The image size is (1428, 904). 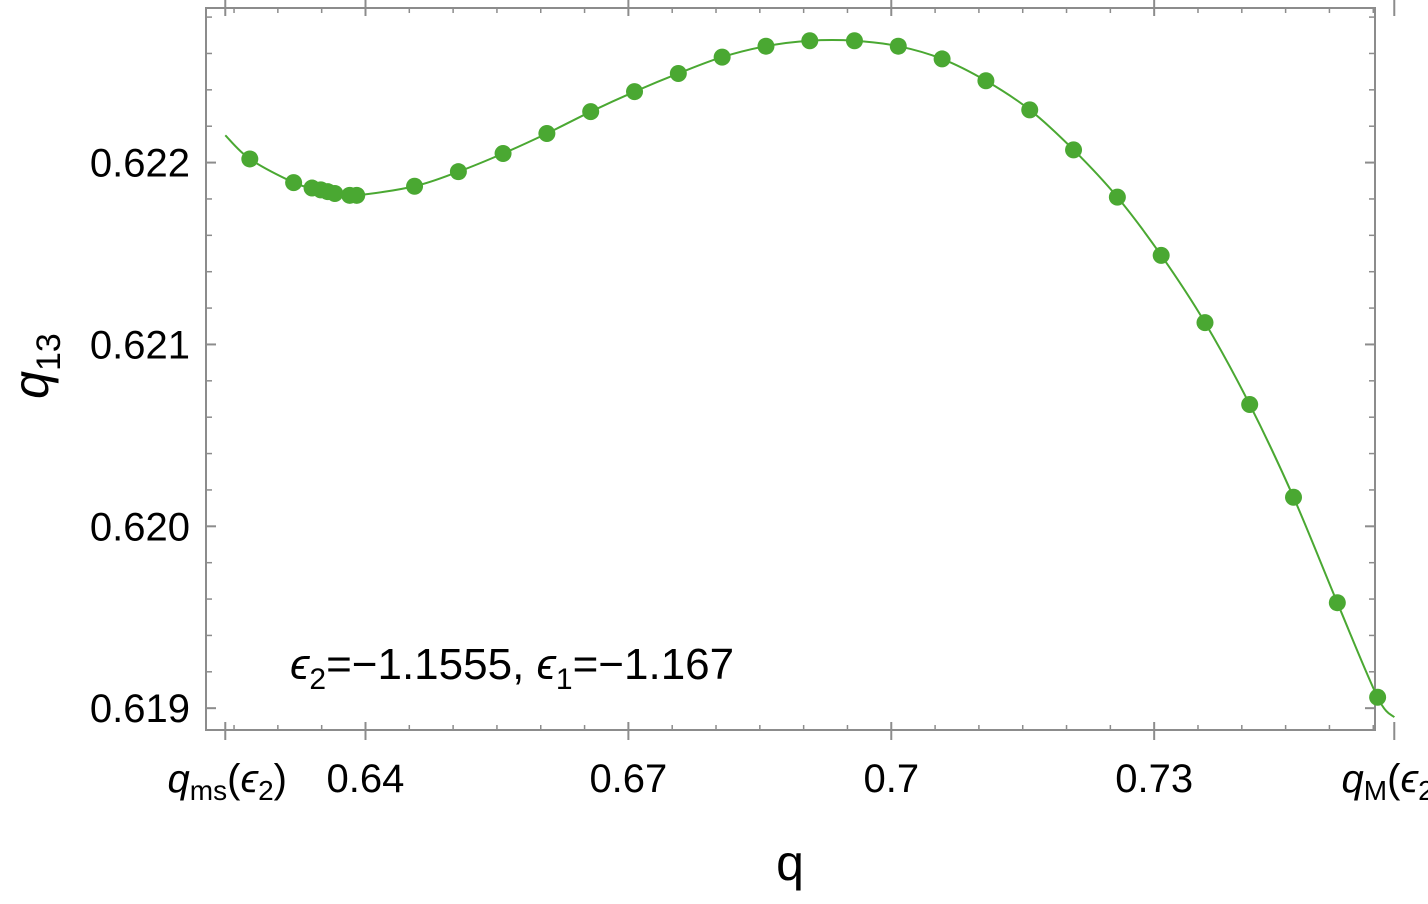 I want to click on y-tick-label: 0.621, so click(x=140, y=345).